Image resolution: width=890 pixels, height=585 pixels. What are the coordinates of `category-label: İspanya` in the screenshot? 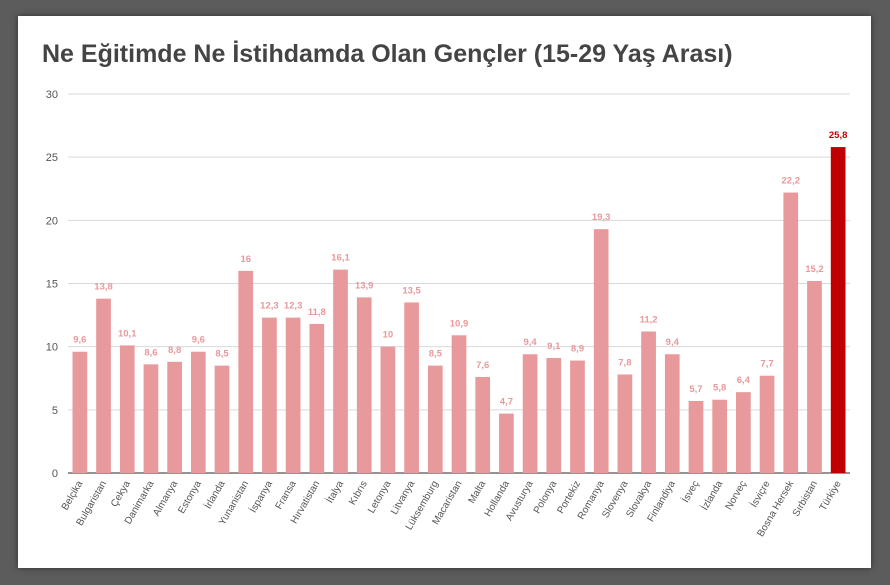 It's located at (260, 496).